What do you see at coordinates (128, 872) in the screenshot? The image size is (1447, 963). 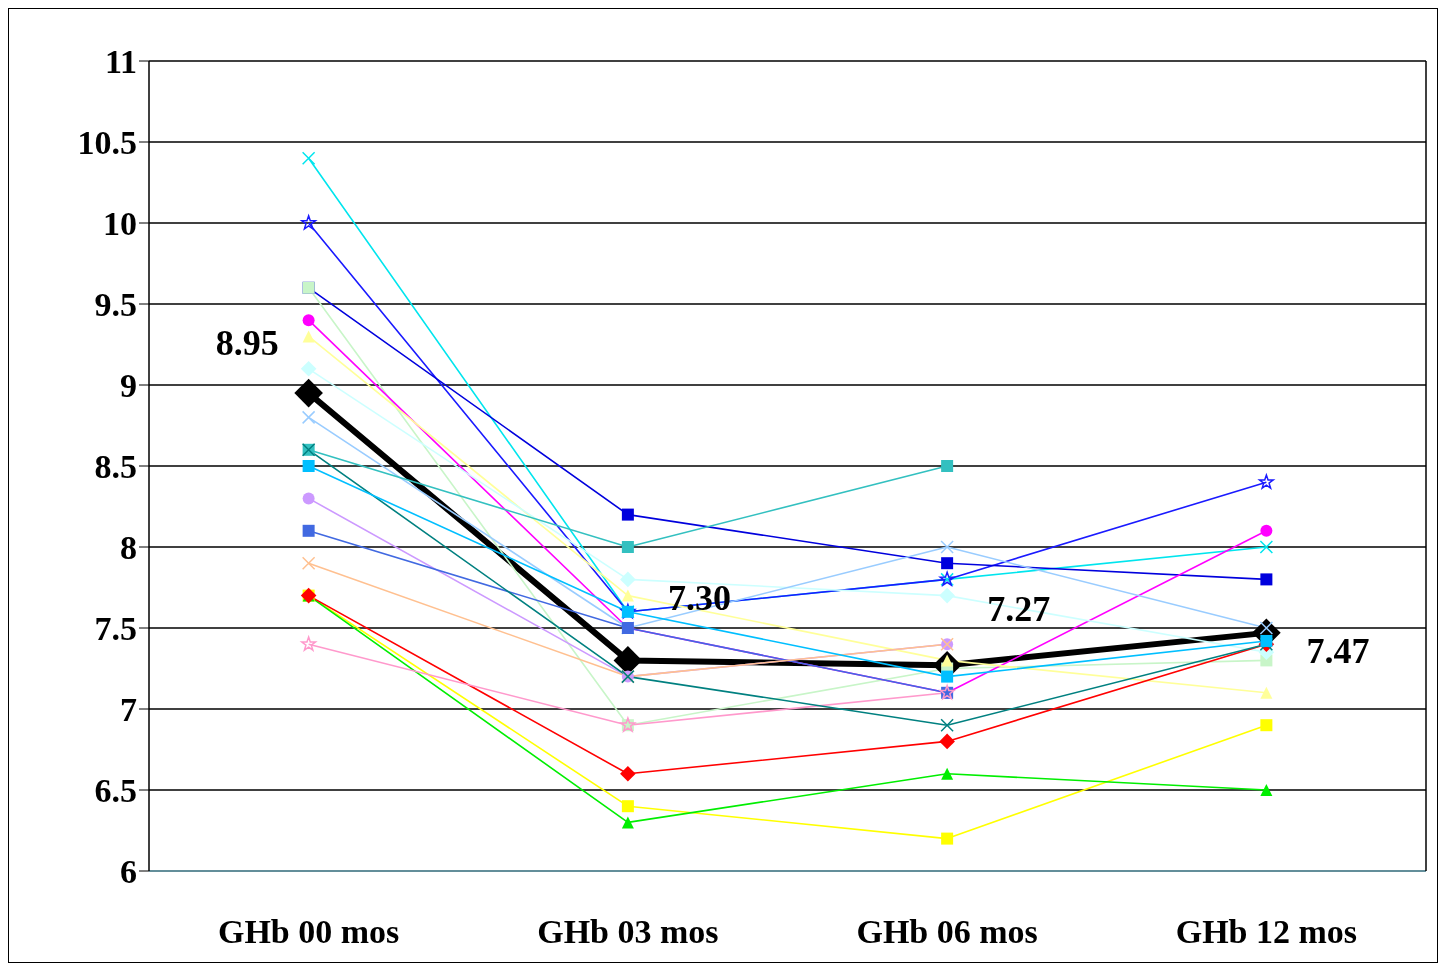 I see `y-tick-label: 6` at bounding box center [128, 872].